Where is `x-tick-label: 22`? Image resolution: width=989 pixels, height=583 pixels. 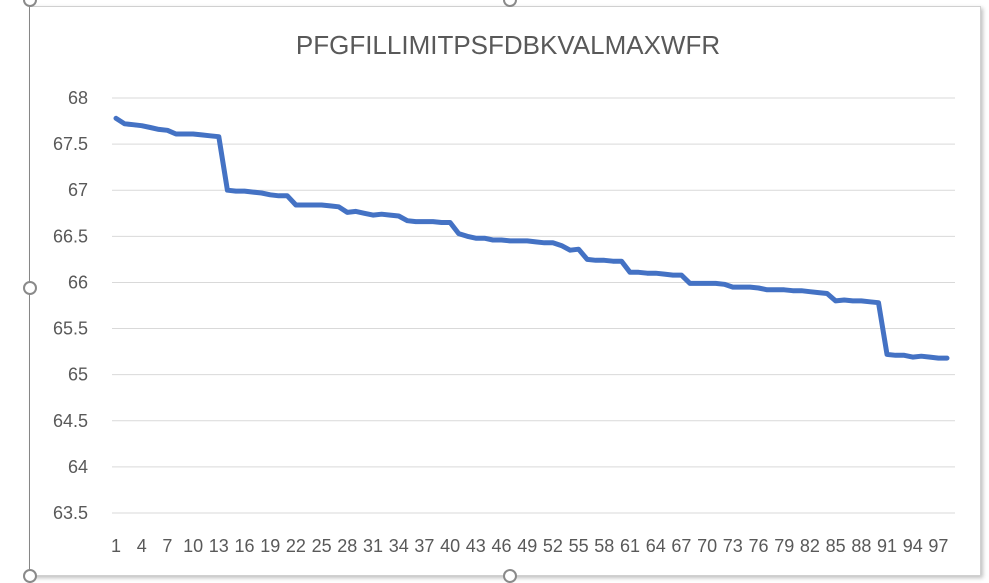 x-tick-label: 22 is located at coordinates (296, 546).